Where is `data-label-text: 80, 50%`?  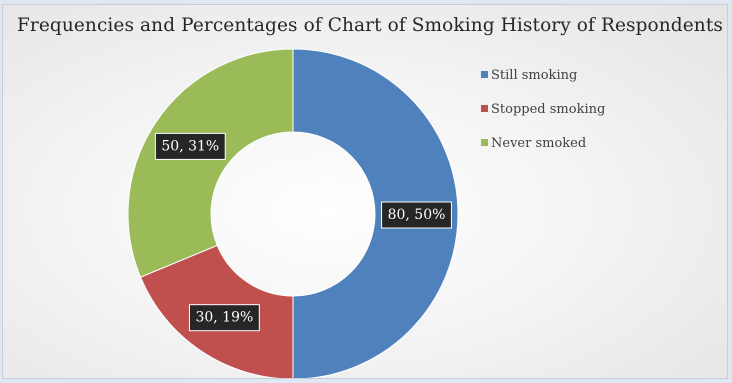
data-label-text: 80, 50% is located at coordinates (417, 215).